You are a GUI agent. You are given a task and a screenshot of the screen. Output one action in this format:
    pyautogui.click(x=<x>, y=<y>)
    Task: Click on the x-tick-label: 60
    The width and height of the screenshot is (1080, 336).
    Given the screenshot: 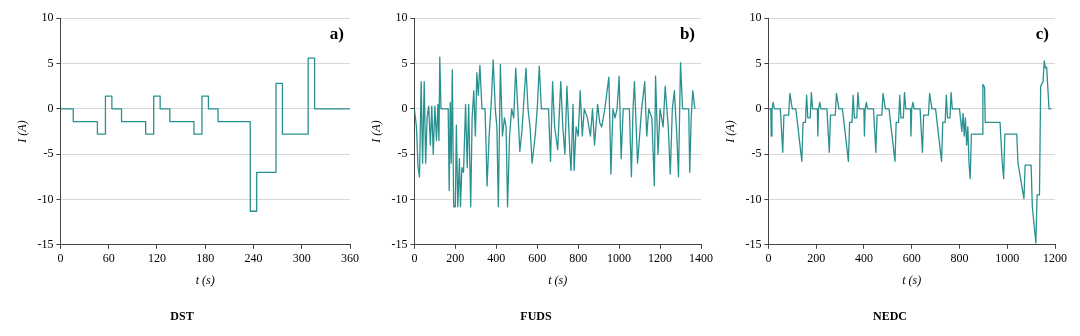 What is the action you would take?
    pyautogui.click(x=108, y=258)
    